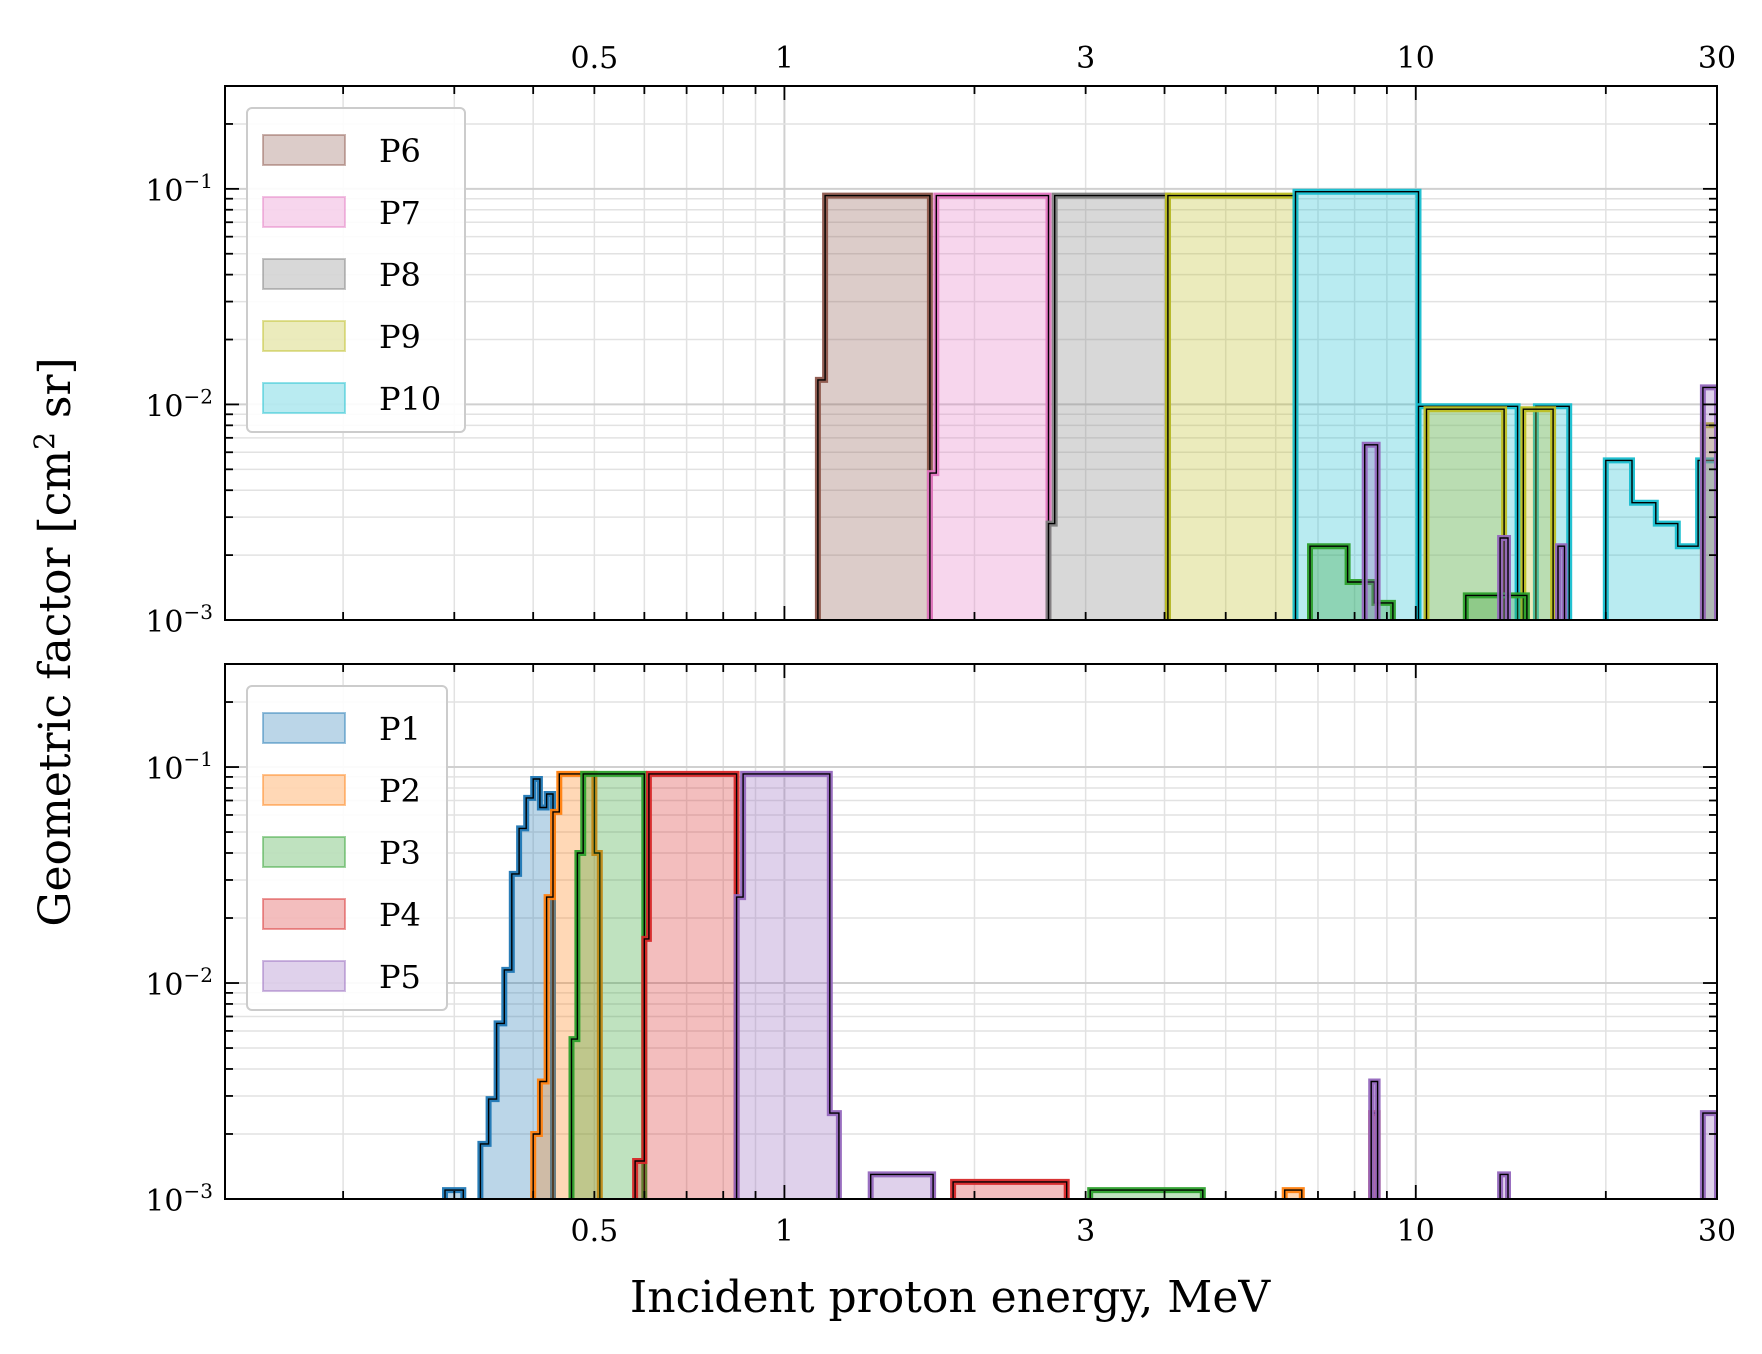 This screenshot has height=1354, width=1762. What do you see at coordinates (784, 1231) in the screenshot?
I see `bottom-x-tick-label: 1` at bounding box center [784, 1231].